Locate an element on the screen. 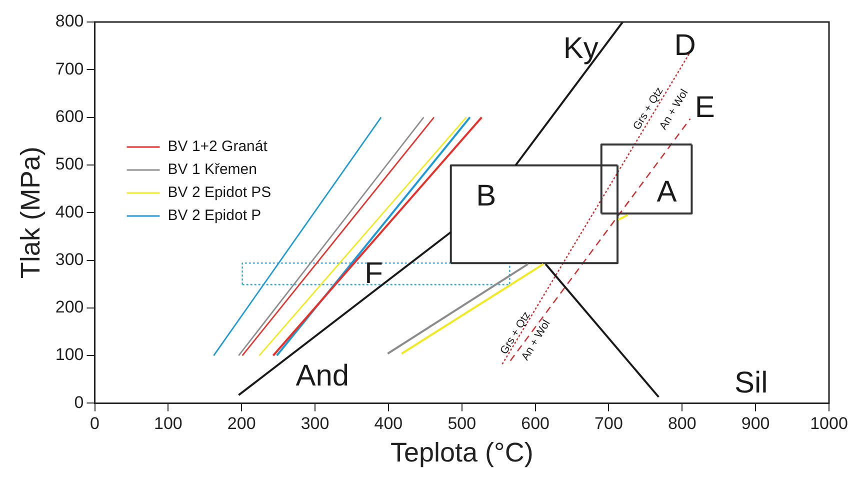  x-tick-label: 400 is located at coordinates (388, 424).